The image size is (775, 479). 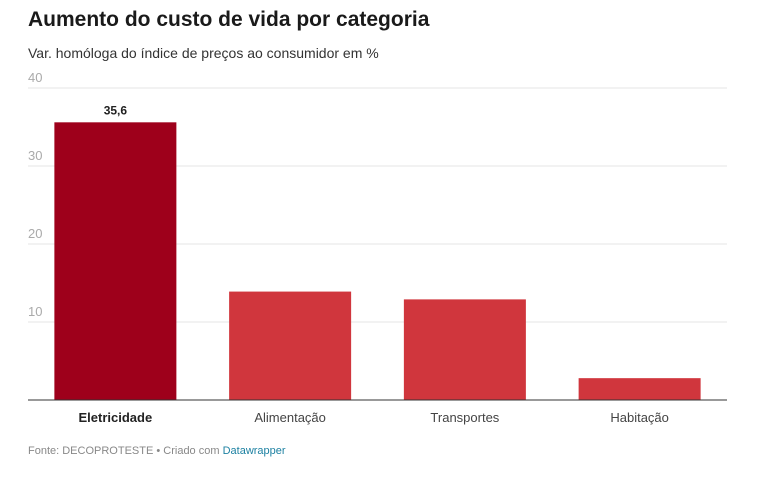 I want to click on x-tick-label: Eletricidade, so click(x=116, y=417).